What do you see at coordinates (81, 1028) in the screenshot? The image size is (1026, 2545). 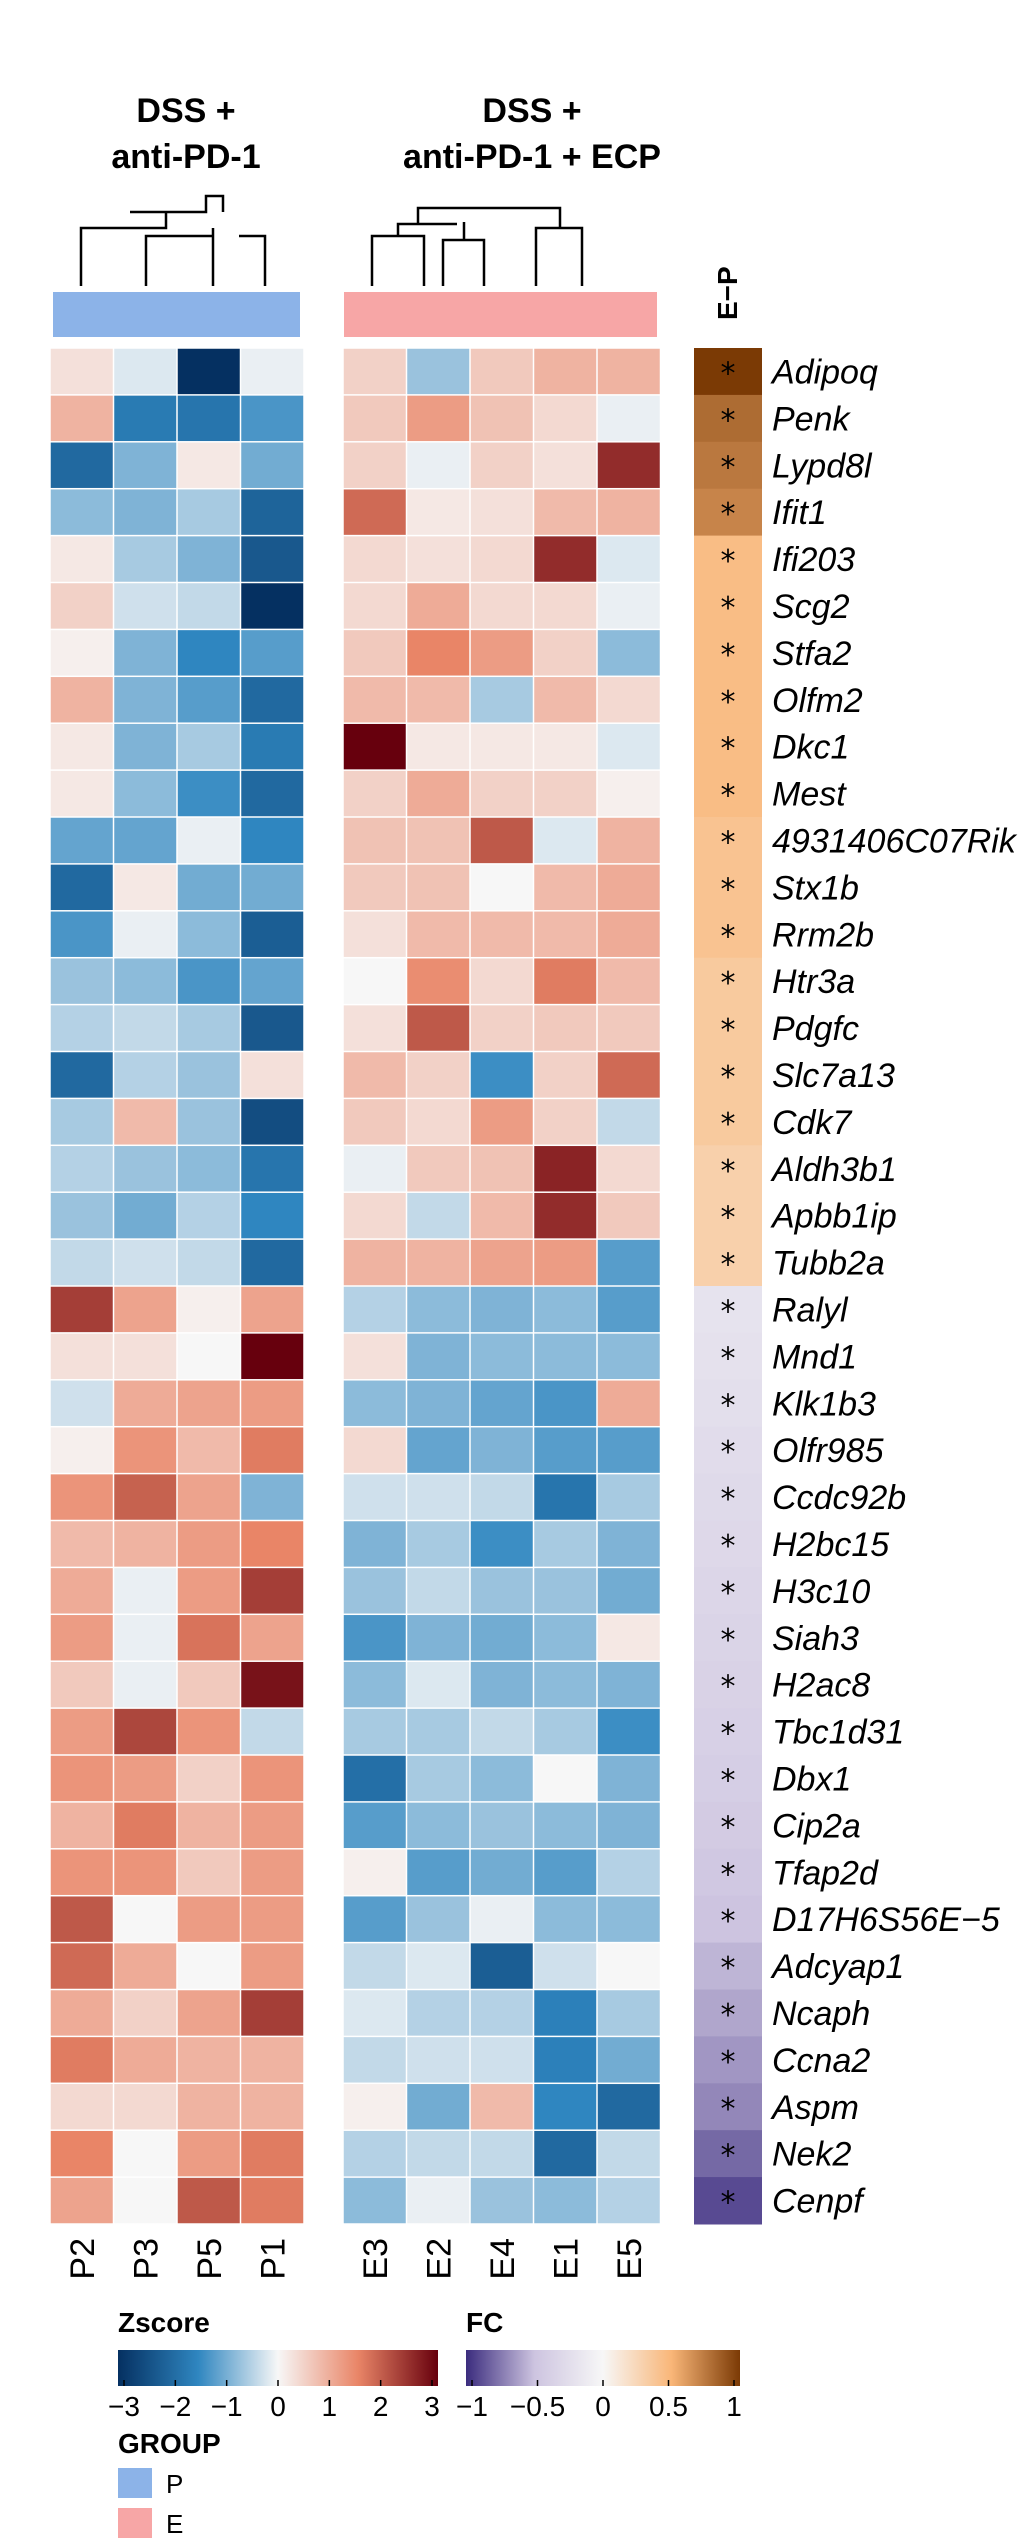 I see `heatmap-cell-Pdgfc-P2` at bounding box center [81, 1028].